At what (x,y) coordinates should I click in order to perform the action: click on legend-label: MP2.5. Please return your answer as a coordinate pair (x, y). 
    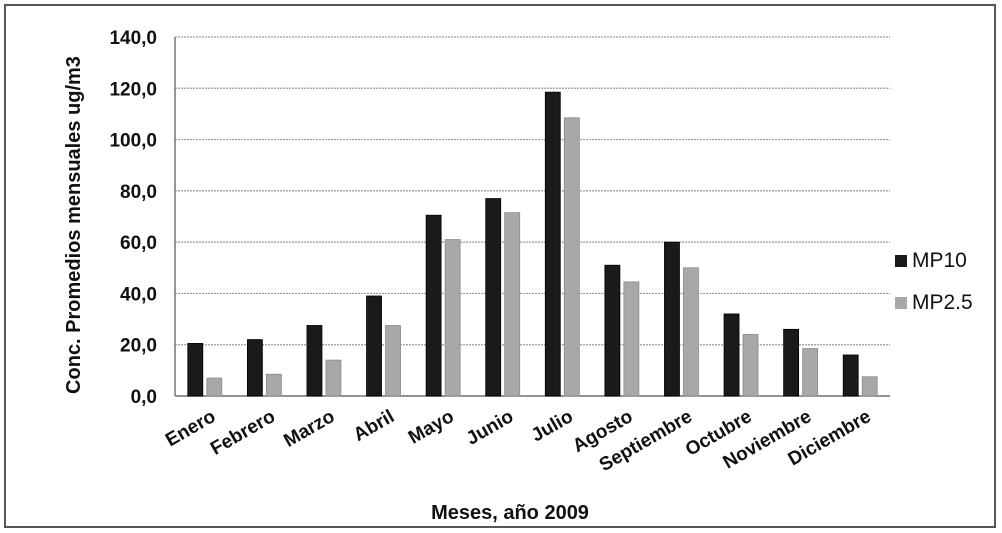
    Looking at the image, I should click on (942, 302).